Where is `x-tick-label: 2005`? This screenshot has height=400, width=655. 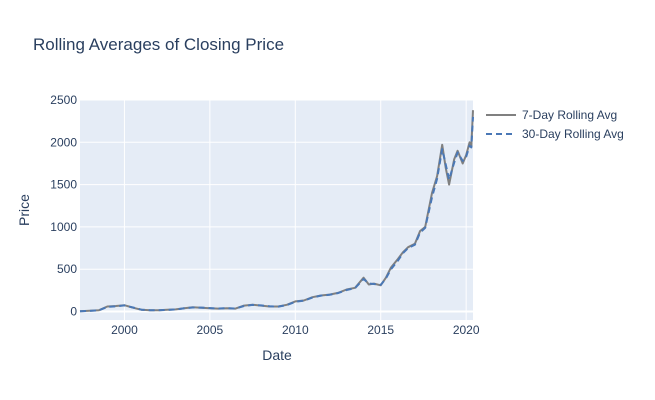 x-tick-label: 2005 is located at coordinates (210, 330).